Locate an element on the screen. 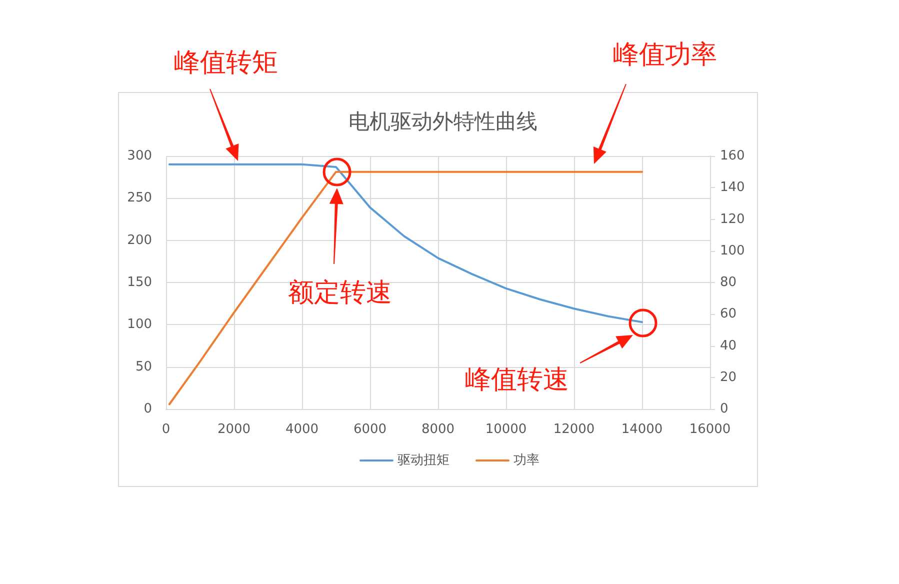 The image size is (899, 584). y2-tick-label: 20 is located at coordinates (728, 377).